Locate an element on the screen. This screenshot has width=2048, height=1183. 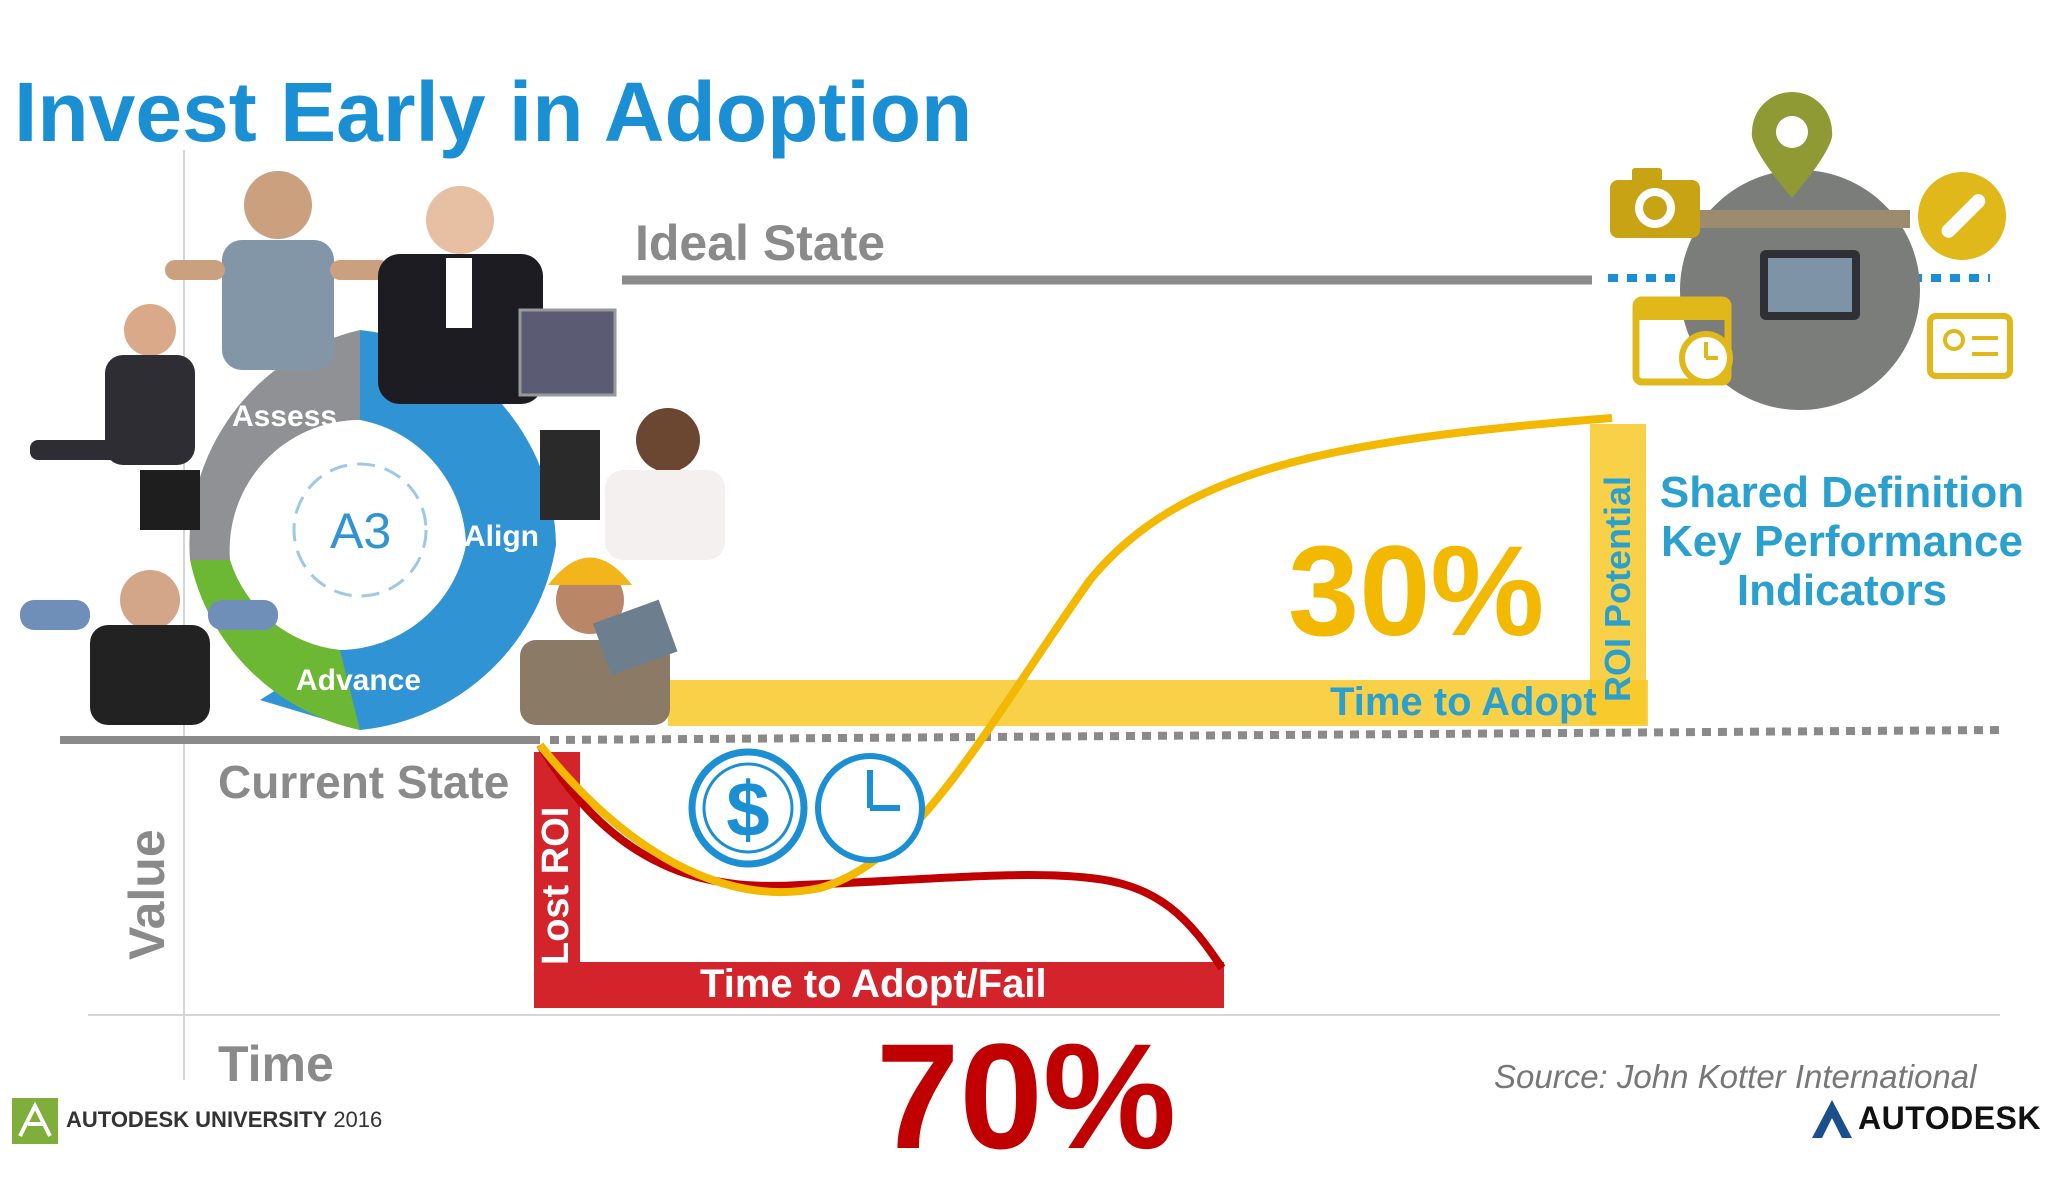
cycle-center-label: A3 is located at coordinates (361, 531).